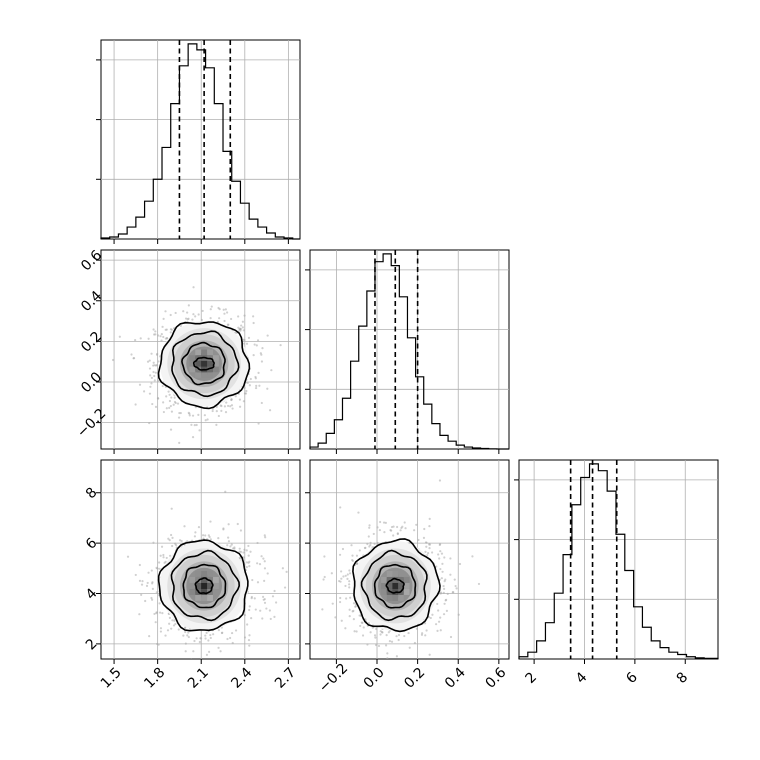 This screenshot has width=760, height=760. Describe the element at coordinates (200, 139) in the screenshot. I see `grid-lines` at that location.